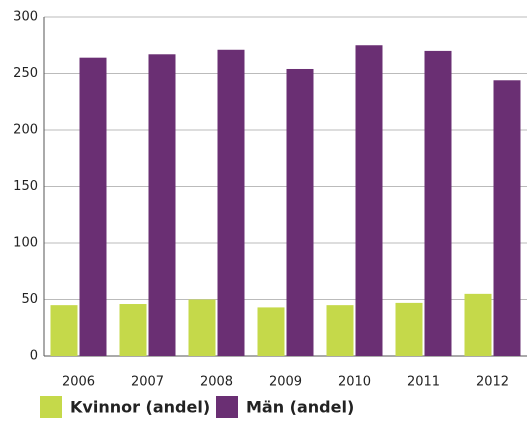  What do you see at coordinates (25, 186) in the screenshot?
I see `y-tick-label: 150` at bounding box center [25, 186].